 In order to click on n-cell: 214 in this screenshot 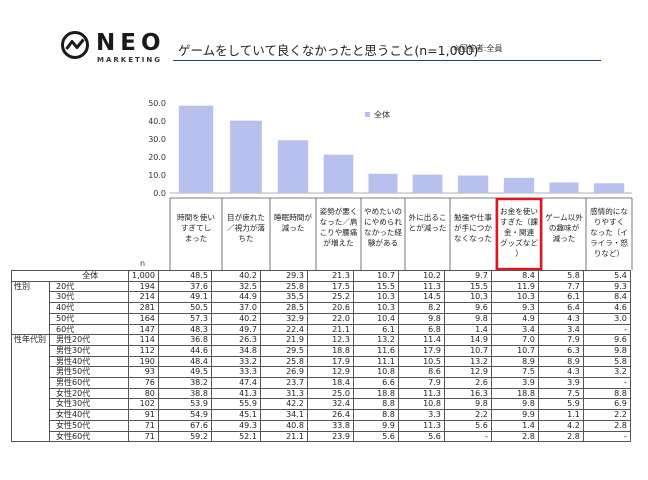, I will do `click(143, 297)`.